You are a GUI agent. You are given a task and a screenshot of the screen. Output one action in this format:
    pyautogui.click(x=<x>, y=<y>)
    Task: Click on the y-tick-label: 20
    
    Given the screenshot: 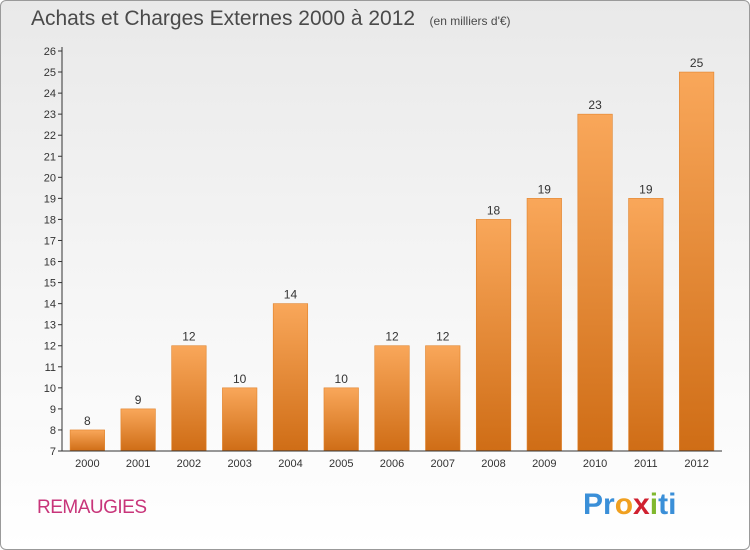 What is the action you would take?
    pyautogui.click(x=50, y=178)
    